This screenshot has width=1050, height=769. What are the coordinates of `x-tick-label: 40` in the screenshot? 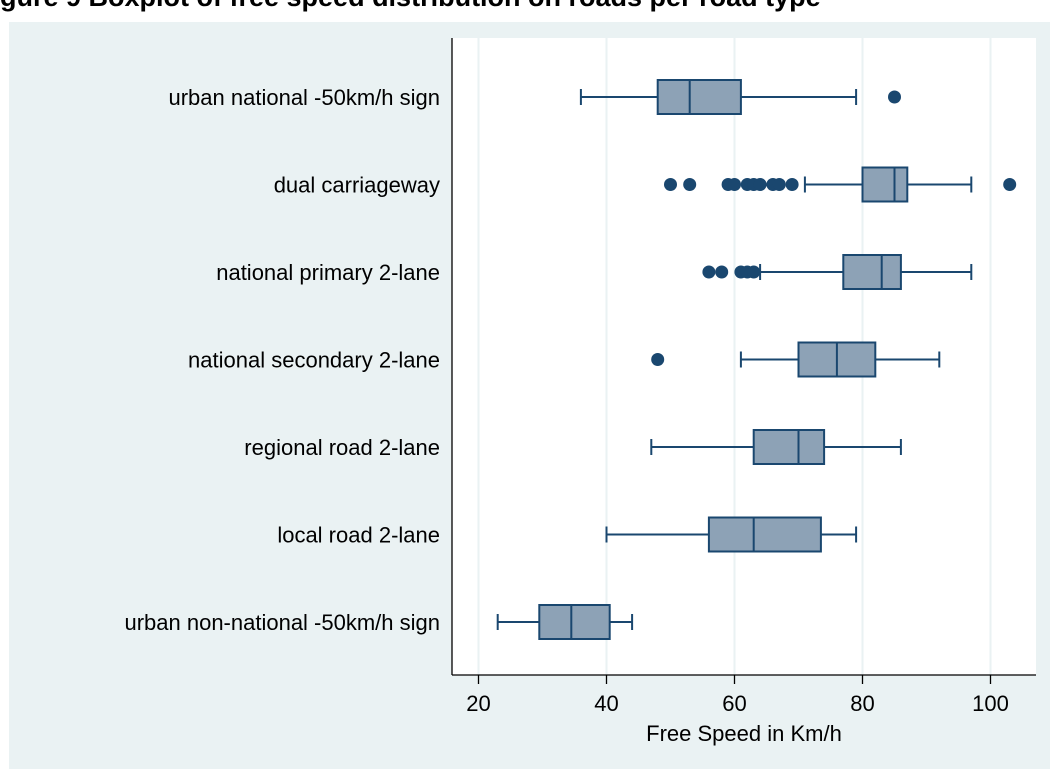 It's located at (606, 703).